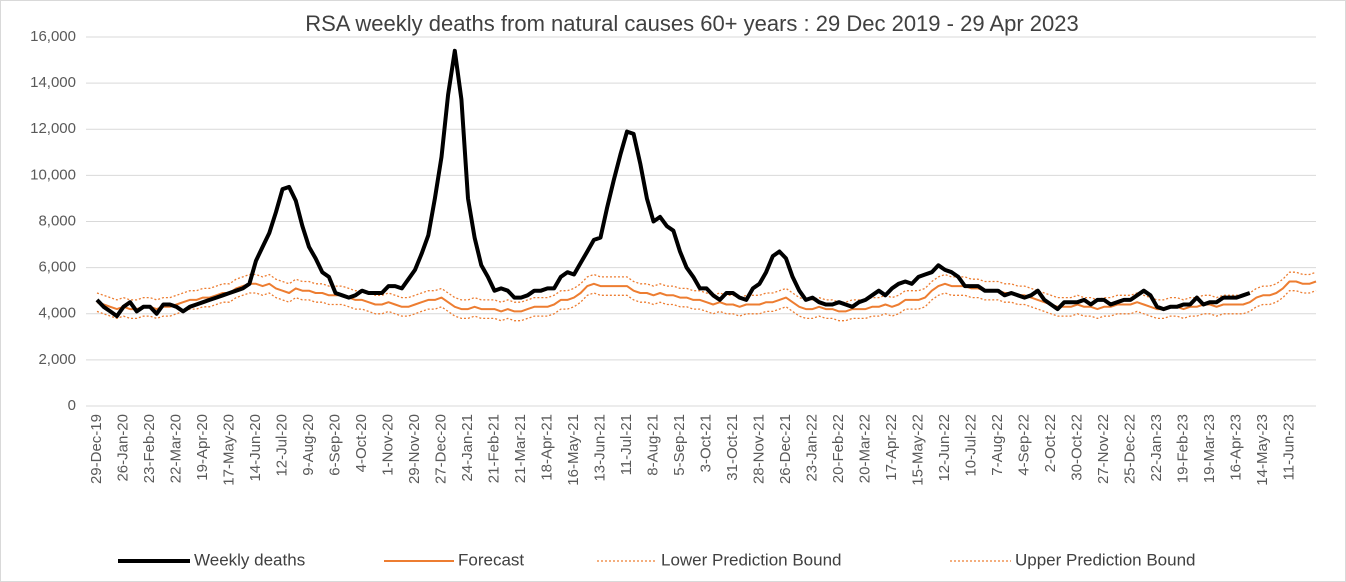  What do you see at coordinates (917, 450) in the screenshot?
I see `x-tick-label: 15-May-22` at bounding box center [917, 450].